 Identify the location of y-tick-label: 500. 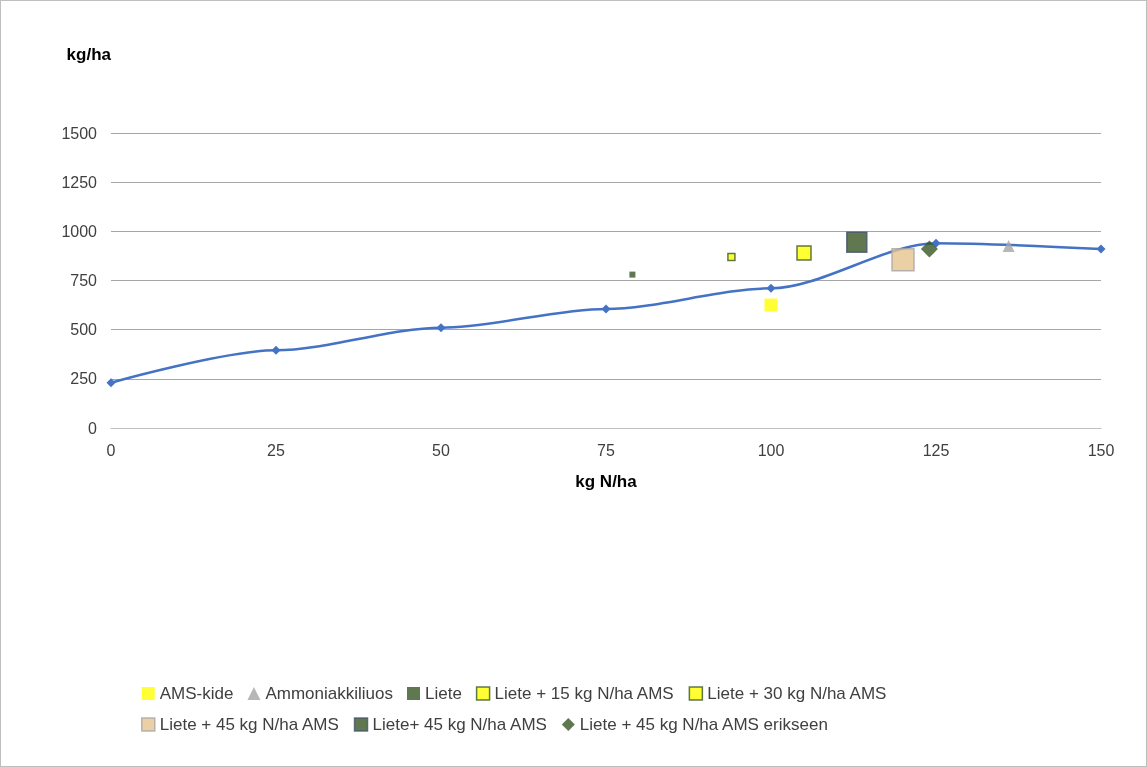
(84, 330).